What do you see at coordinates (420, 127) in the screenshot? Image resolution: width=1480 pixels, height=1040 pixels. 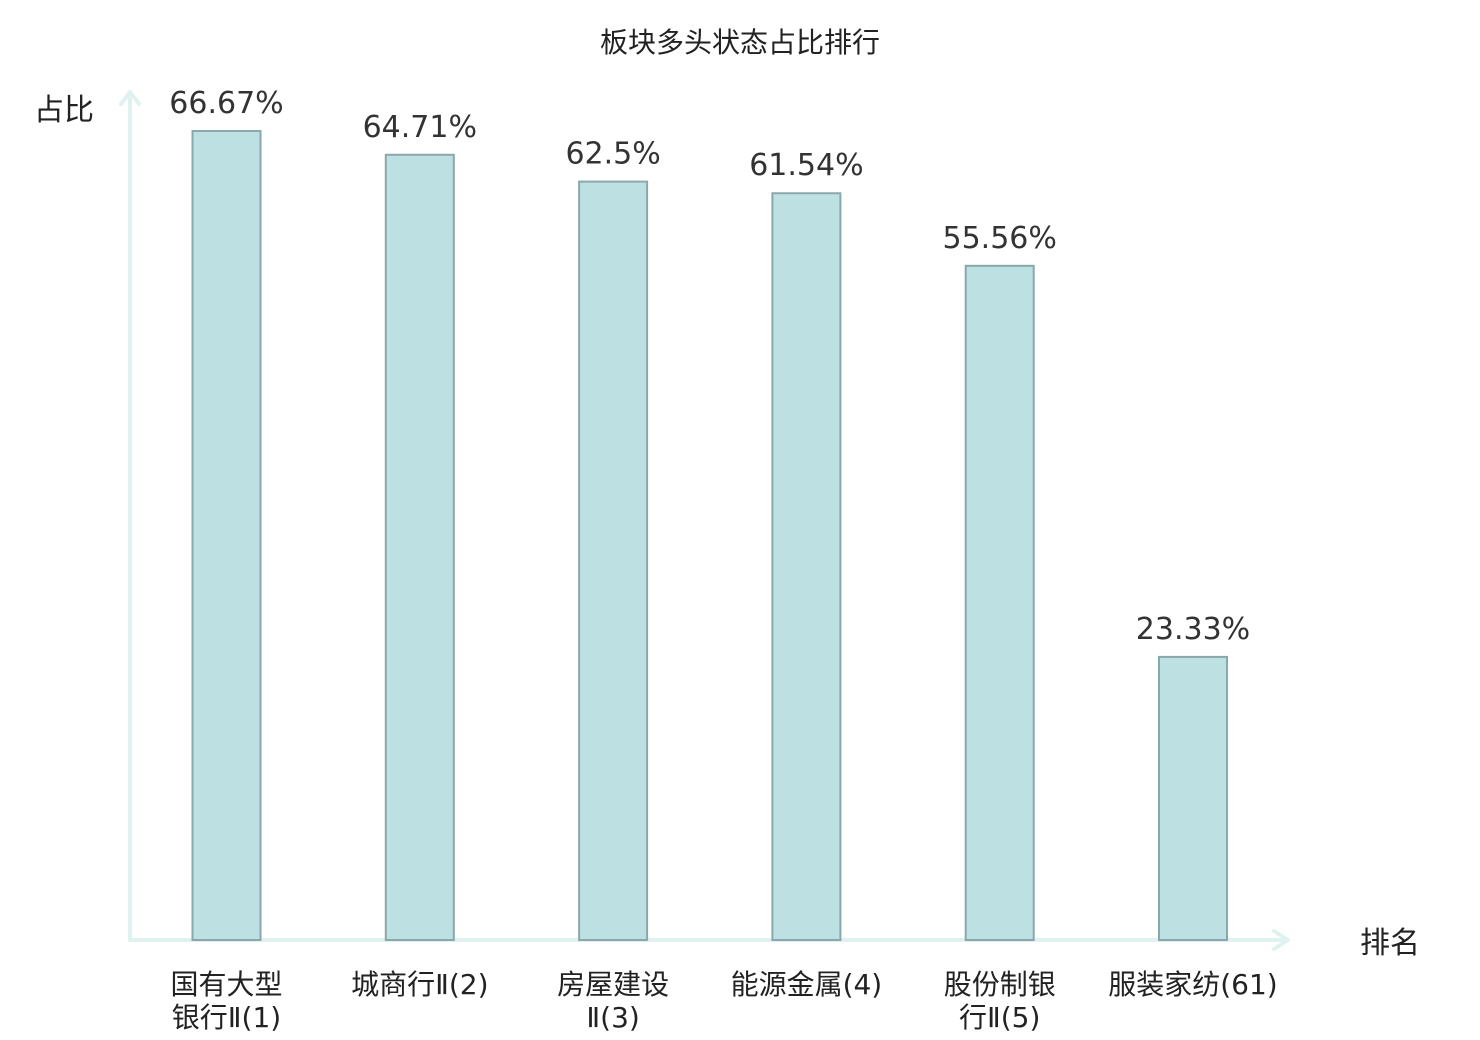 I see `value-label-2: 64.71%` at bounding box center [420, 127].